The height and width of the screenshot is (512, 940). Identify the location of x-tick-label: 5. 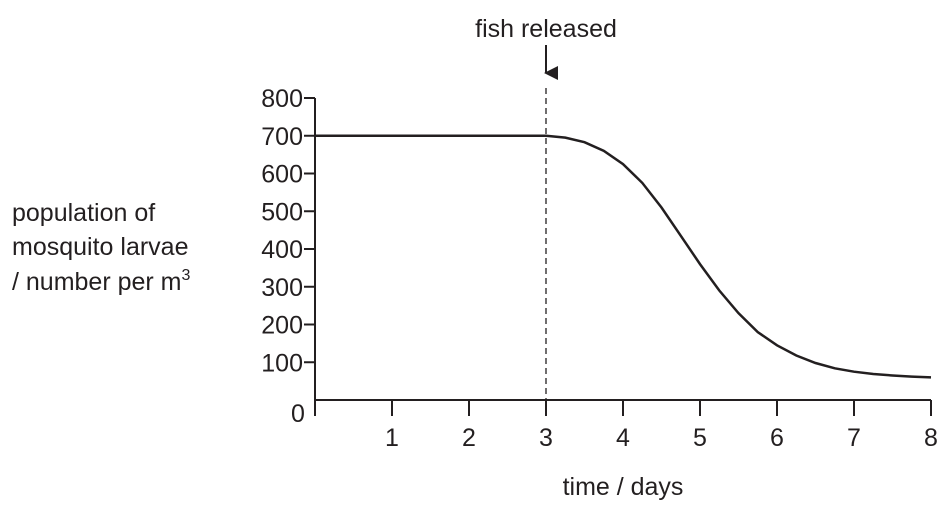
(700, 438).